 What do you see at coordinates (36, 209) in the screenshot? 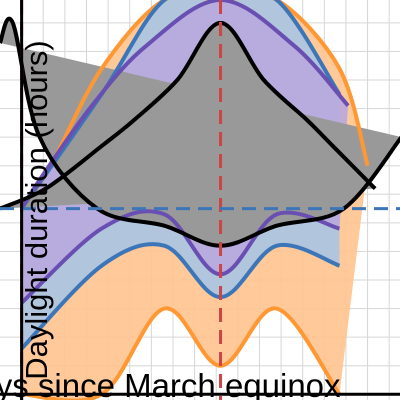
I see `y-axis-label: Daylight duration (hours)` at bounding box center [36, 209].